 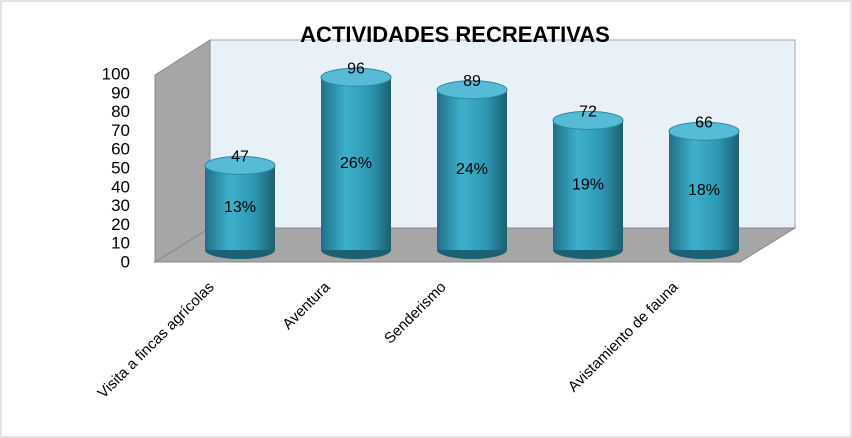 What do you see at coordinates (120, 149) in the screenshot?
I see `y-tick-label: 60` at bounding box center [120, 149].